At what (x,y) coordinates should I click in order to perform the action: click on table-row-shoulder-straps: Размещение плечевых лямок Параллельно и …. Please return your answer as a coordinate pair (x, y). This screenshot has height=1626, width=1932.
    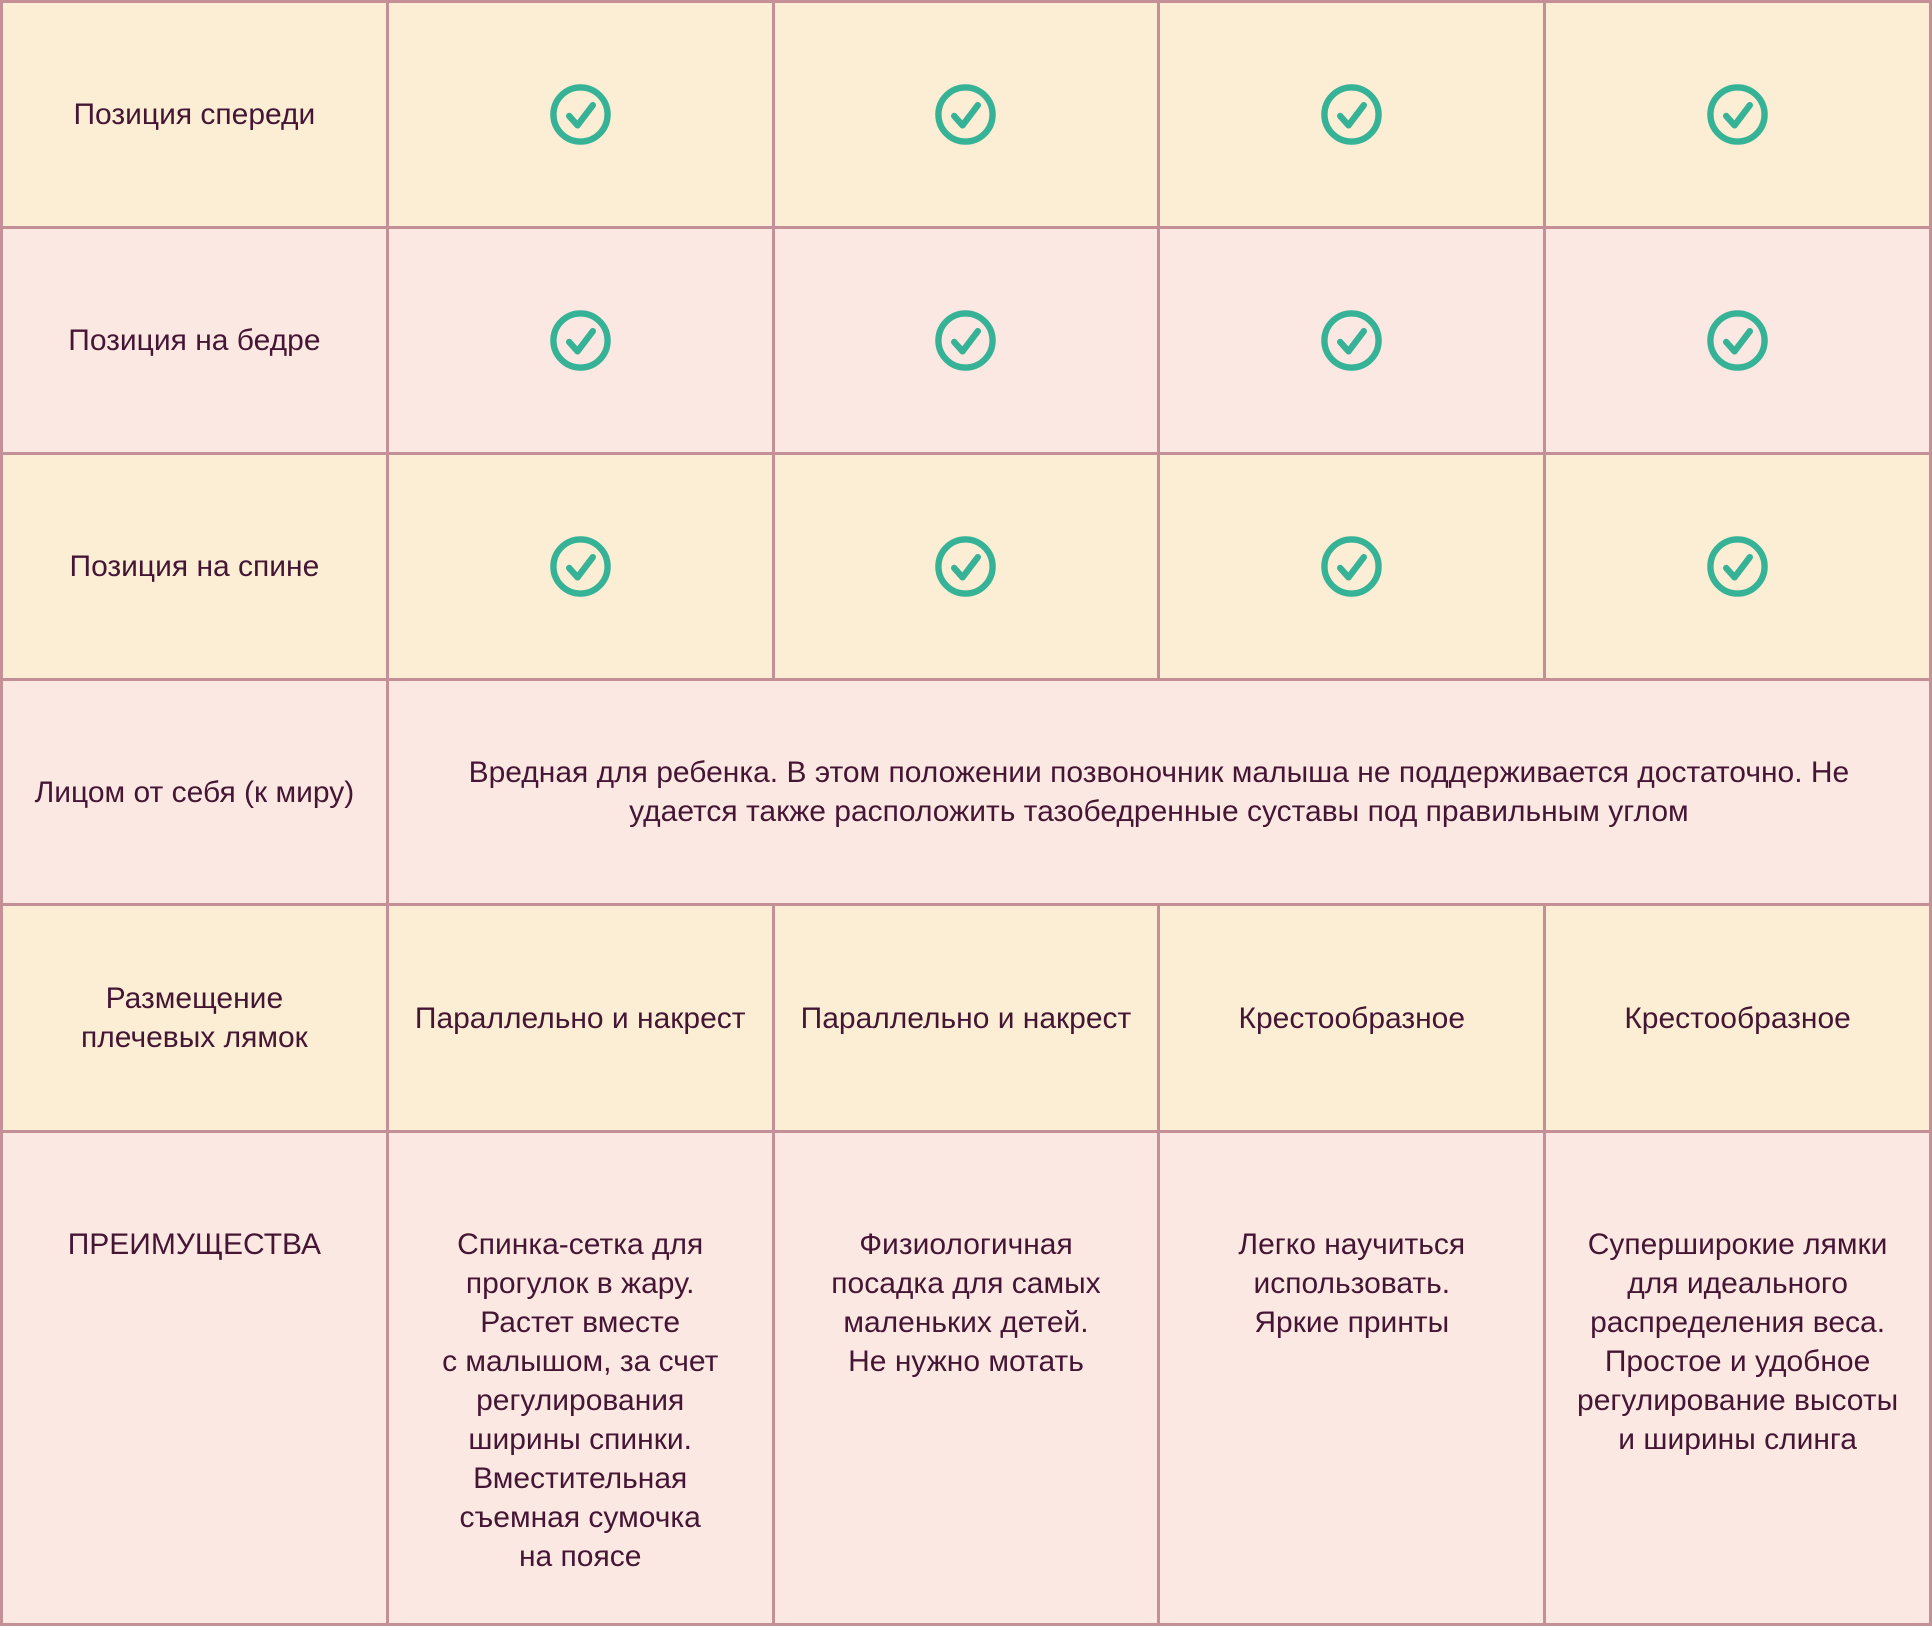
    Looking at the image, I should click on (966, 1018).